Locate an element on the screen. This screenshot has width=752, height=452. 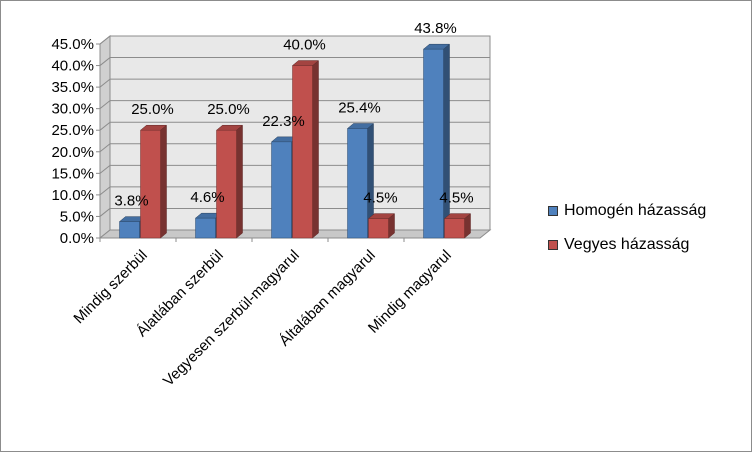
bar-vegyes-2-side is located at coordinates (315, 149).